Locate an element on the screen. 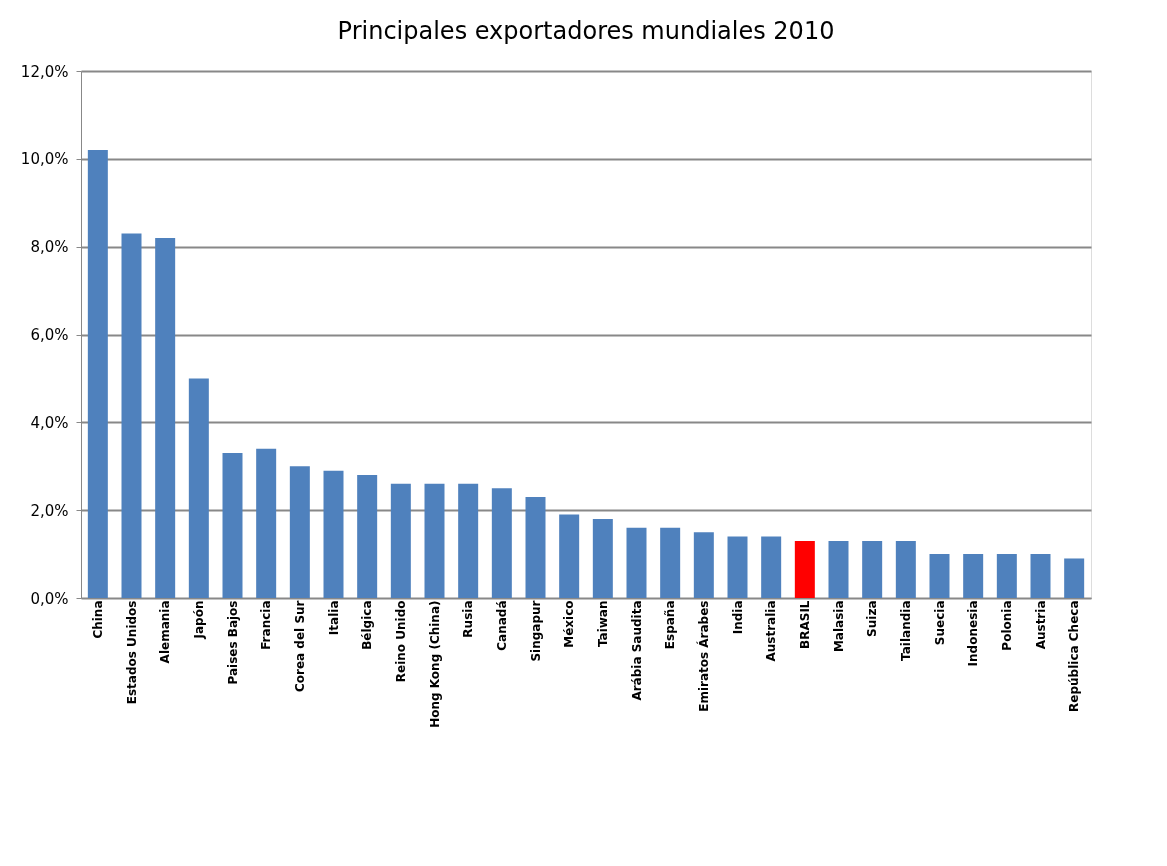 The image size is (1167, 866). x-tick-label: Suiza is located at coordinates (872, 618).